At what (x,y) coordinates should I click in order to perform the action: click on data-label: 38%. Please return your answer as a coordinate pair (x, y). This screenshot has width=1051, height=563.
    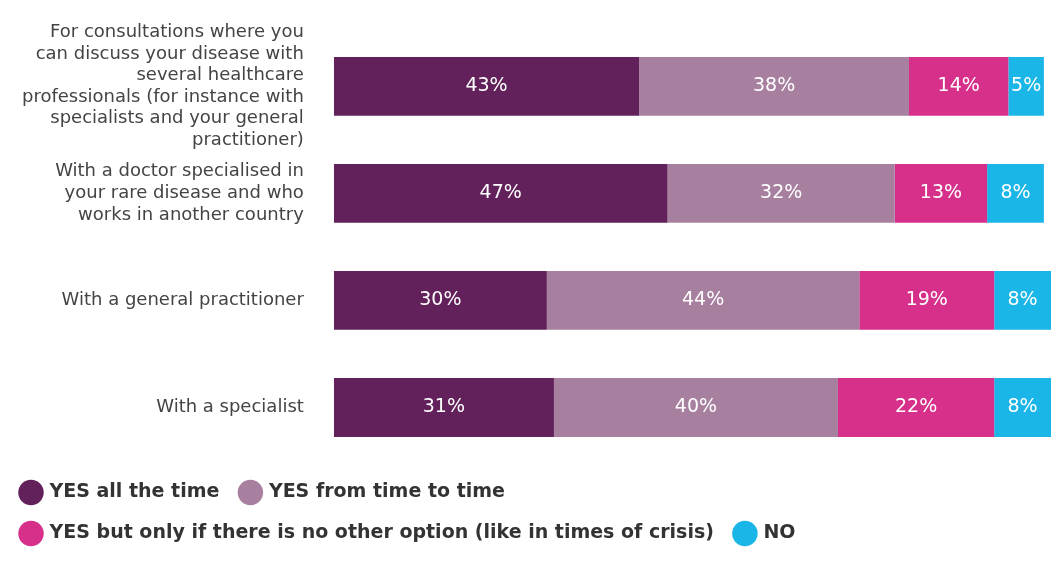
    Looking at the image, I should click on (774, 84).